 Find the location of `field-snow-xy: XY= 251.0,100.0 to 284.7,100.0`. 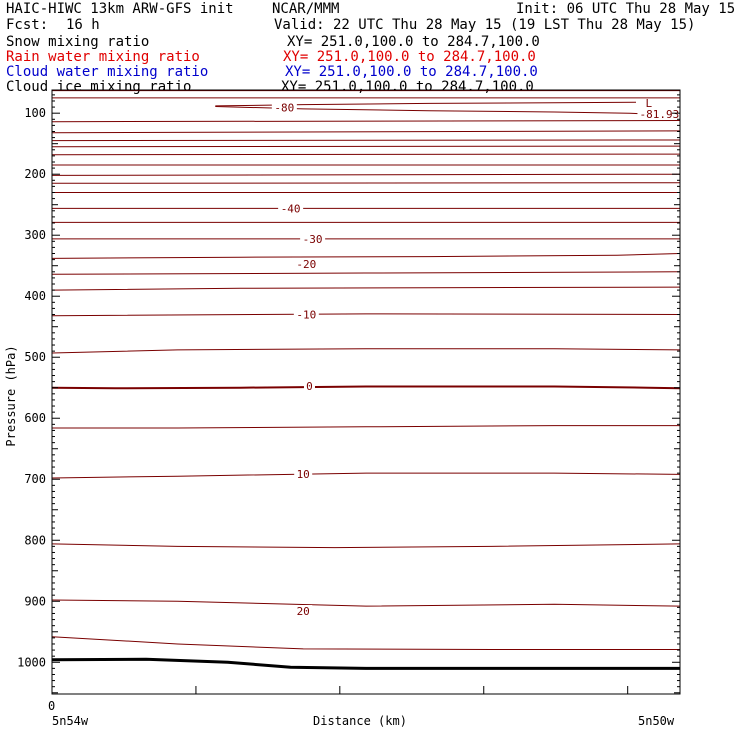

field-snow-xy: XY= 251.0,100.0 to 284.7,100.0 is located at coordinates (413, 42).